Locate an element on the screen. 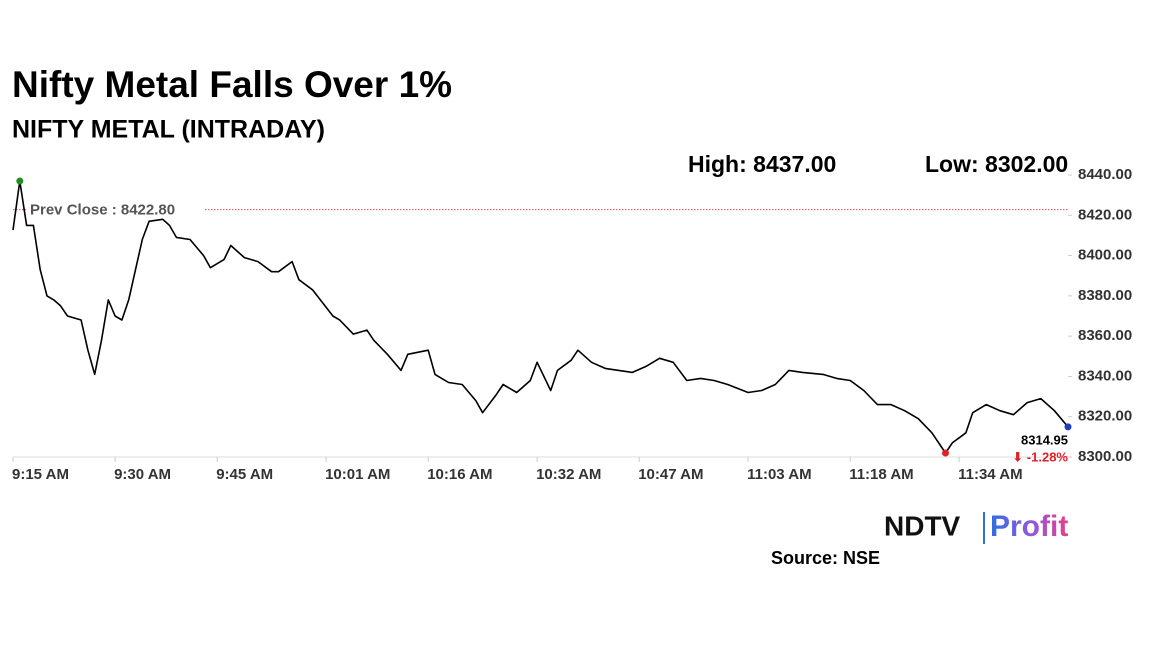 The image size is (1152, 653). x-tick-label: 10:47 AM is located at coordinates (670, 474).